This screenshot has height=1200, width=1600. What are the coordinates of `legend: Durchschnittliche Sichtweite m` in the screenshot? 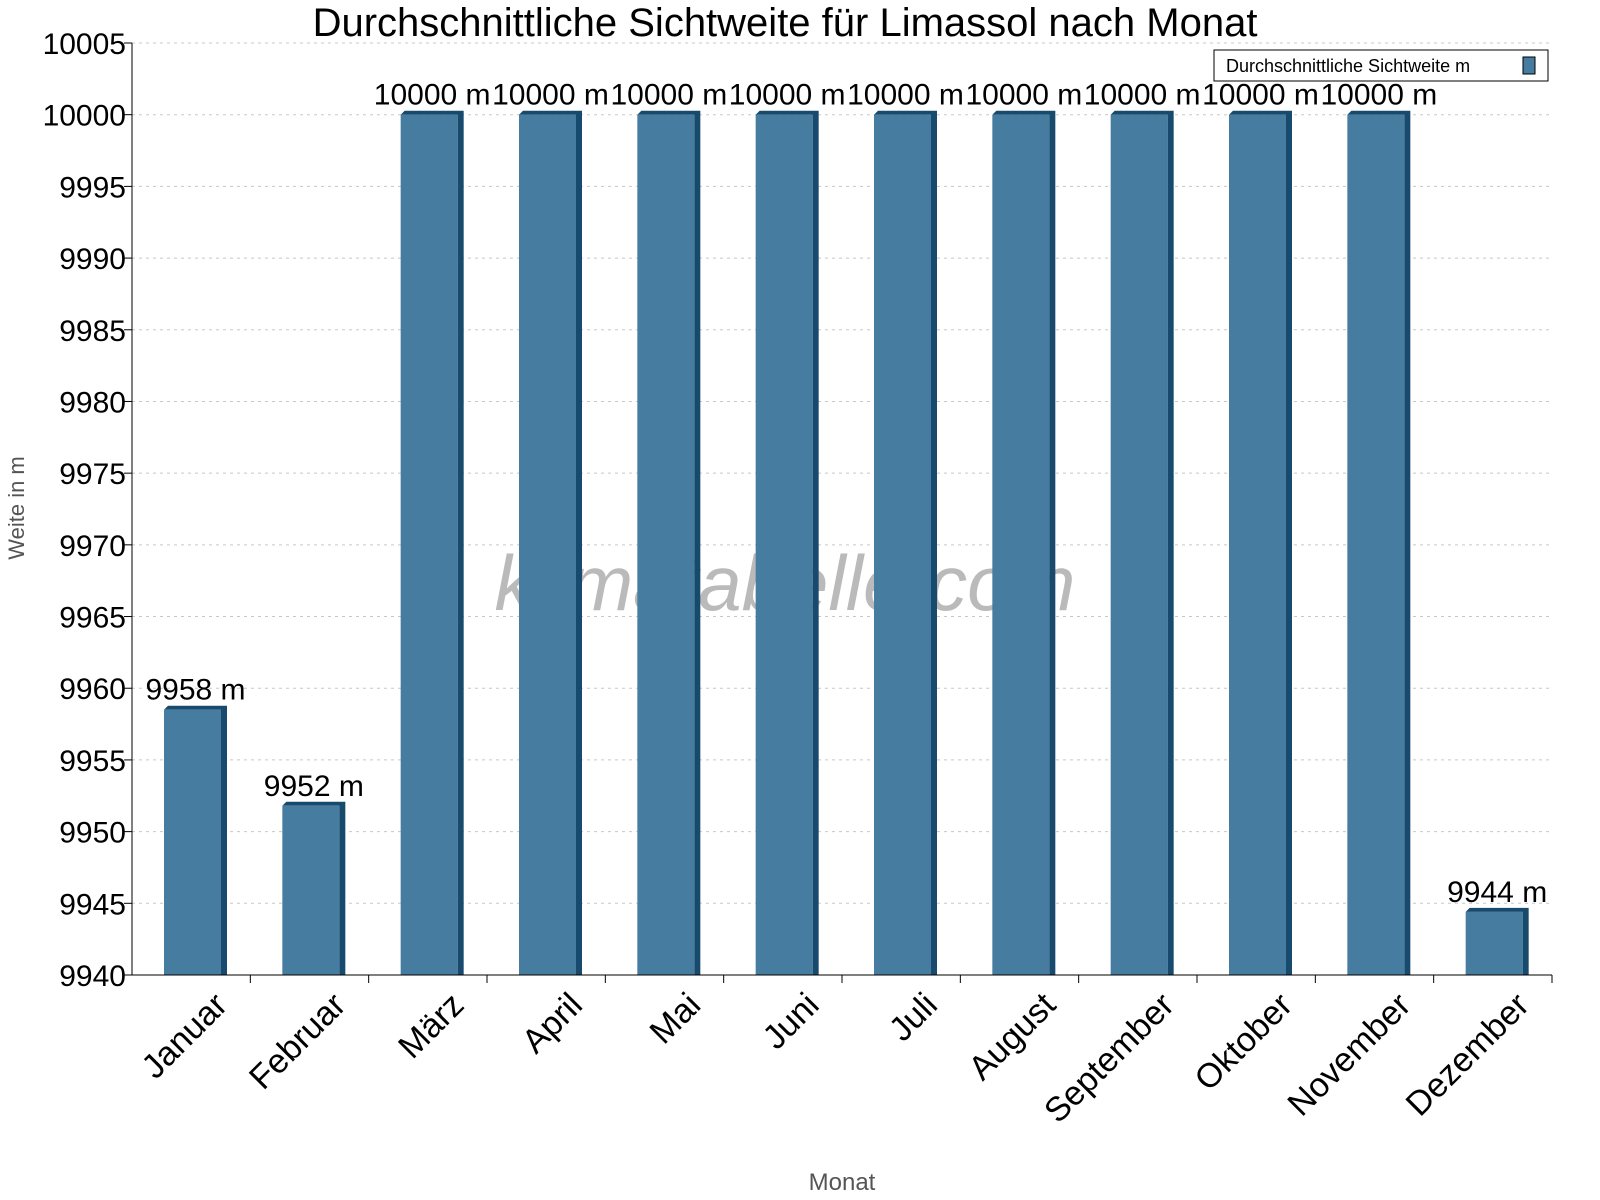 It's located at (1381, 65).